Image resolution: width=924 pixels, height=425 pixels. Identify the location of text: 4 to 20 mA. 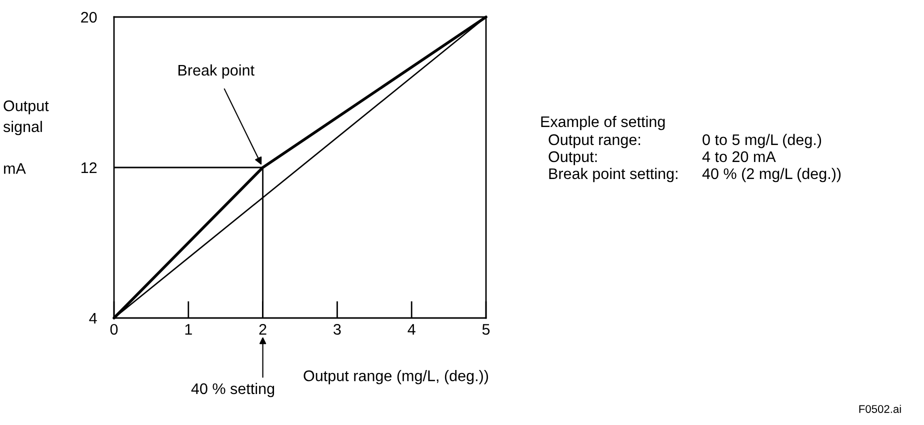
(739, 156).